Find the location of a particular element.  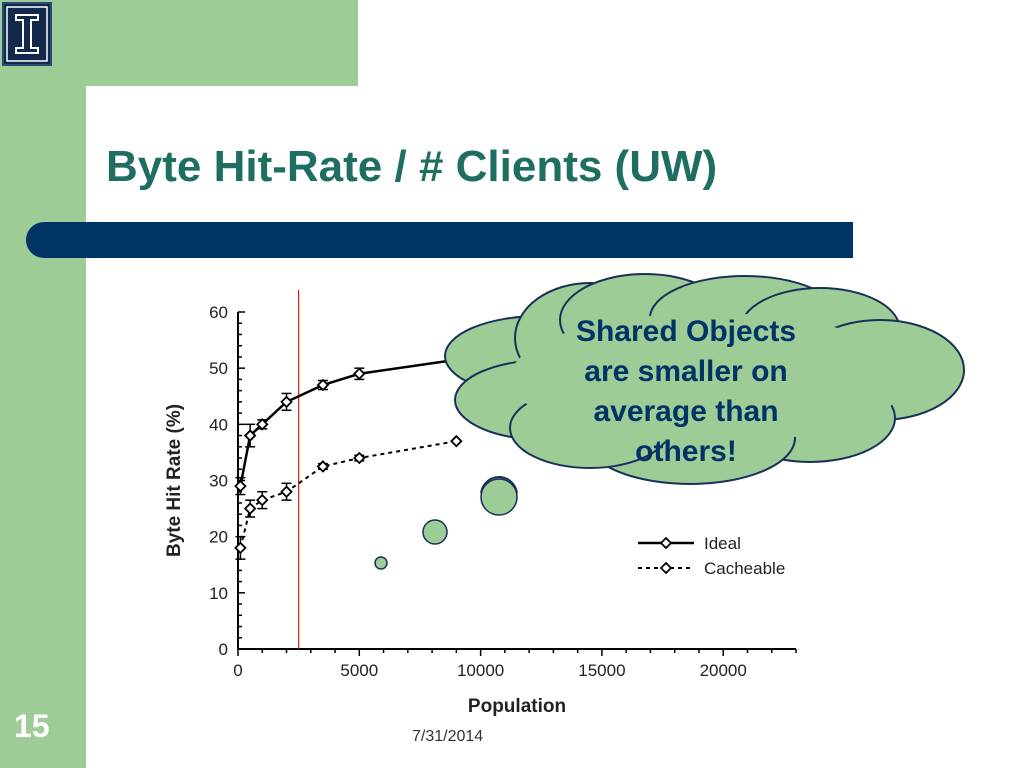

legend-label-cacheable: Cacheable is located at coordinates (744, 568).